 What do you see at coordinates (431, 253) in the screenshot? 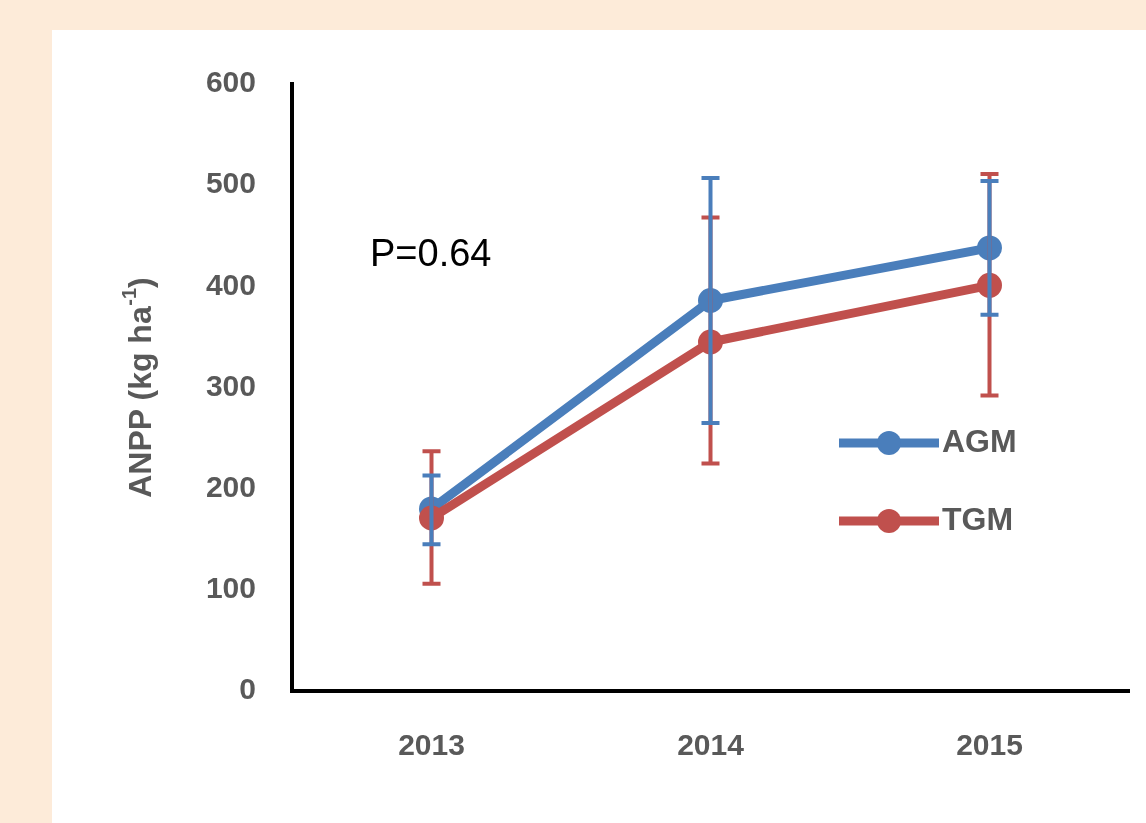
I see `annotation: P=0.64` at bounding box center [431, 253].